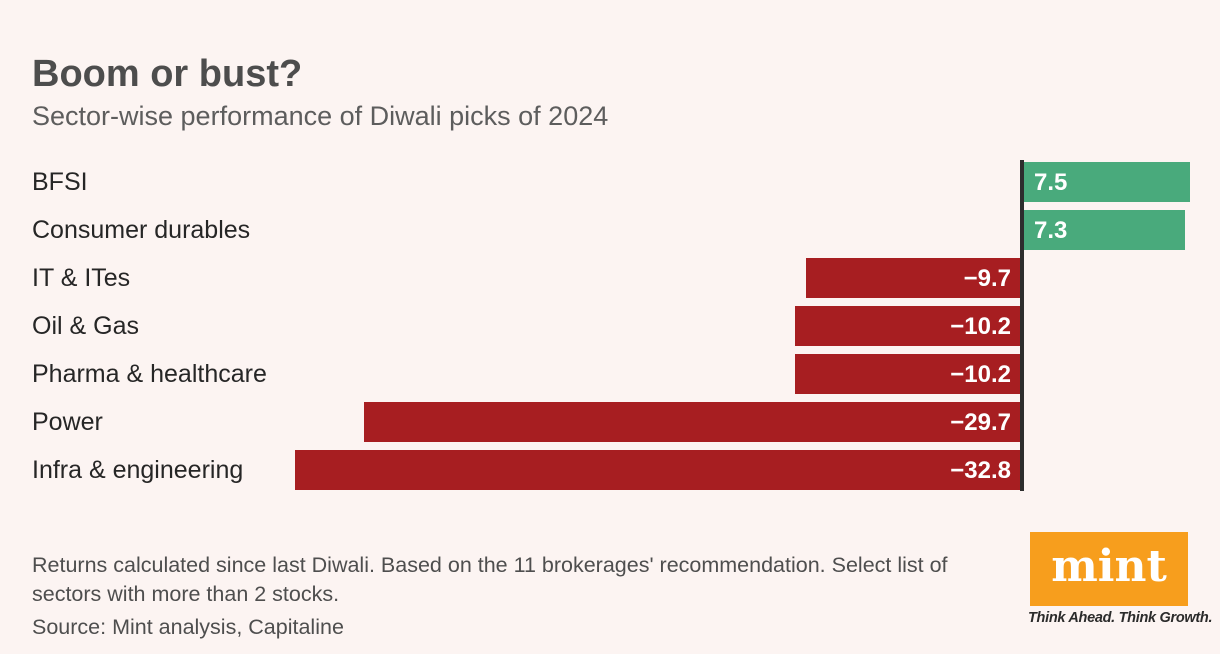 This screenshot has width=1220, height=654. I want to click on bar: 7.3, so click(1104, 230).